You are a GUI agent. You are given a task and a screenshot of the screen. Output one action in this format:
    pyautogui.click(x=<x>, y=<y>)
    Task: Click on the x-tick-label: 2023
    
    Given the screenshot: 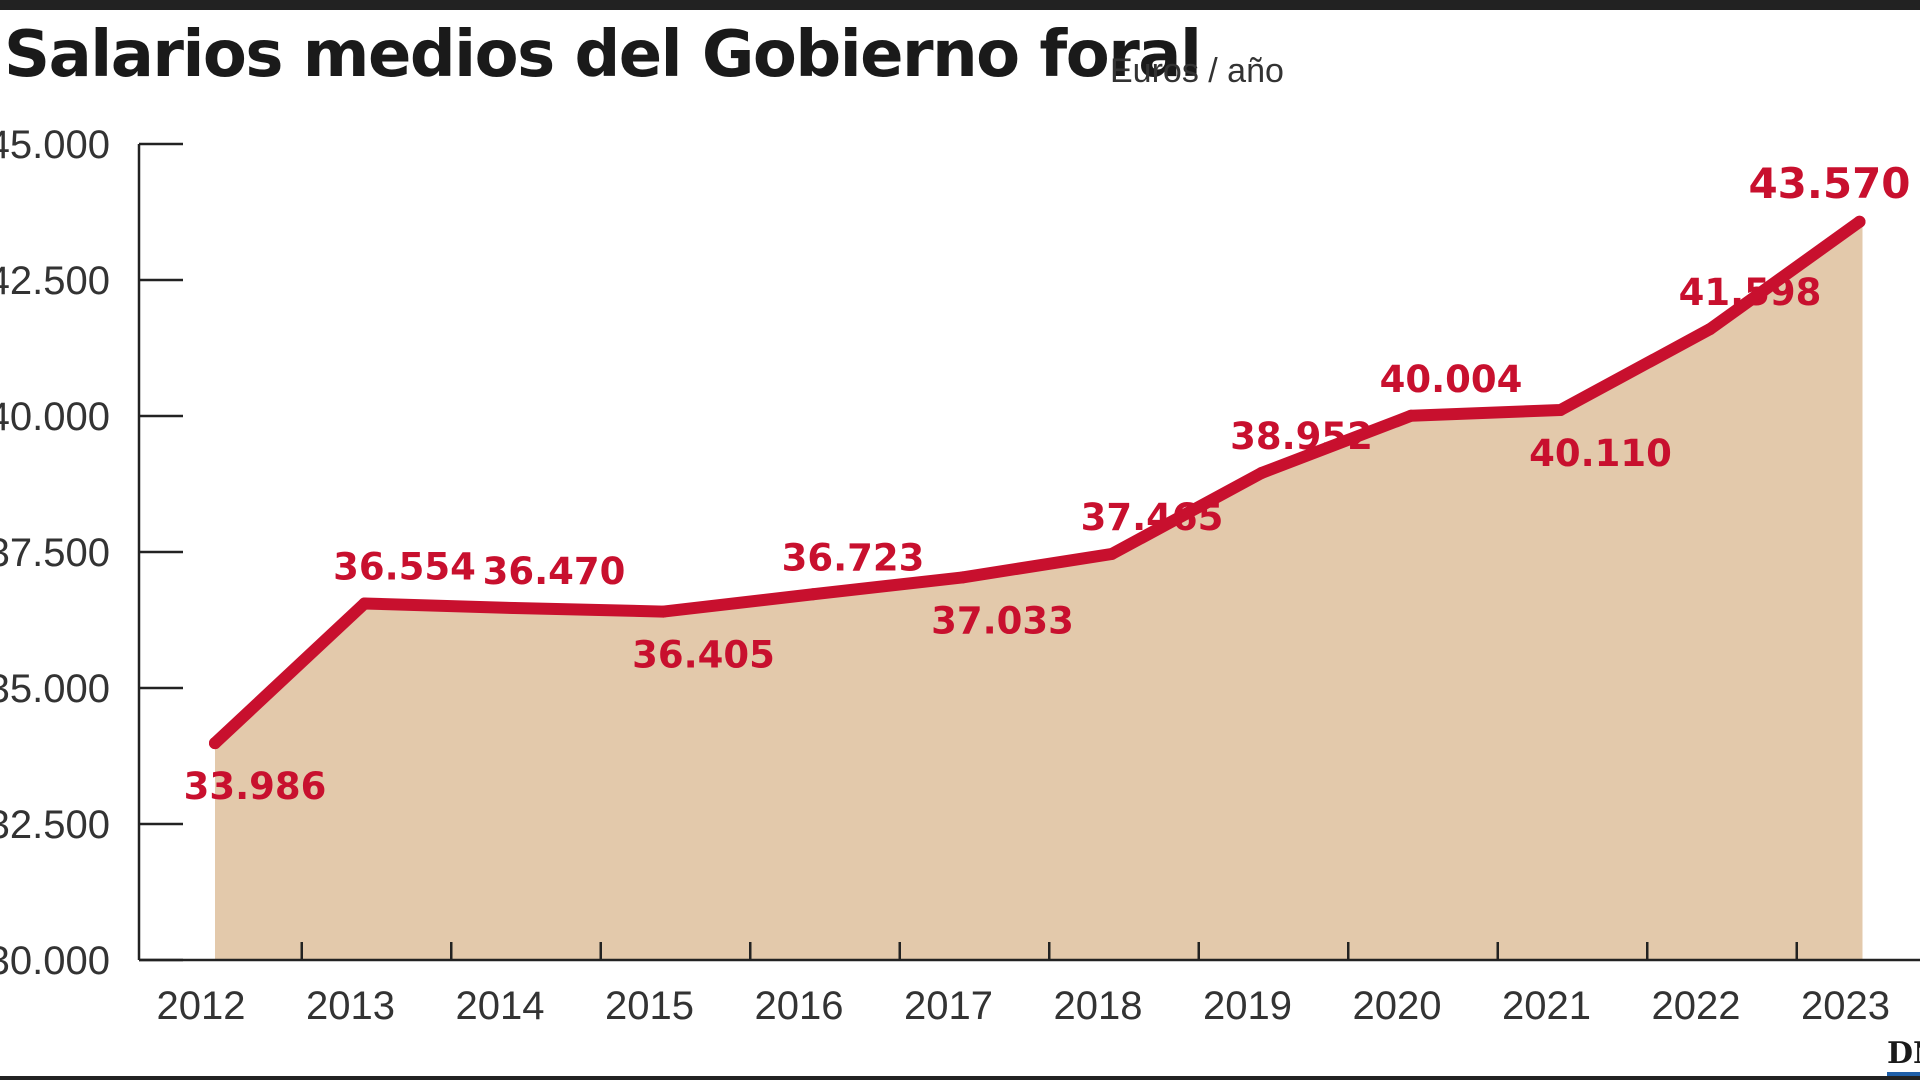 What is the action you would take?
    pyautogui.click(x=1845, y=1006)
    